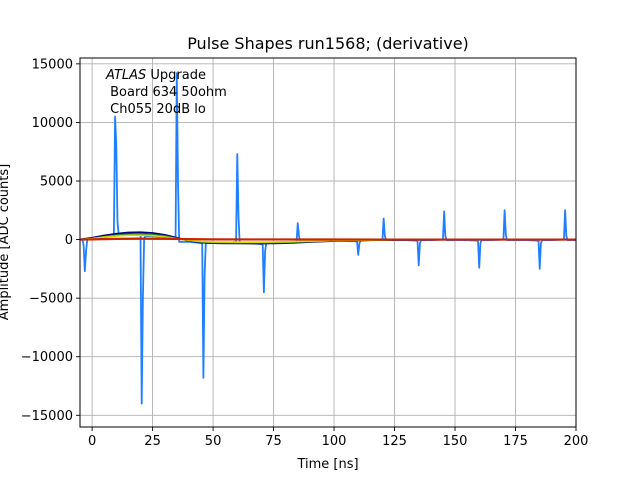 The width and height of the screenshot is (640, 480). What do you see at coordinates (47, 416) in the screenshot?
I see `y-tick-label: −15000` at bounding box center [47, 416].